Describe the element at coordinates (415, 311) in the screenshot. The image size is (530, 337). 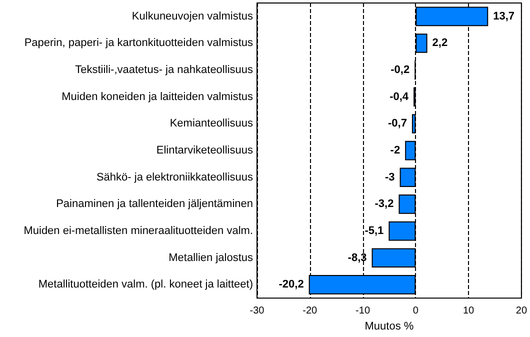
I see `x-tick-label: 0` at that location.